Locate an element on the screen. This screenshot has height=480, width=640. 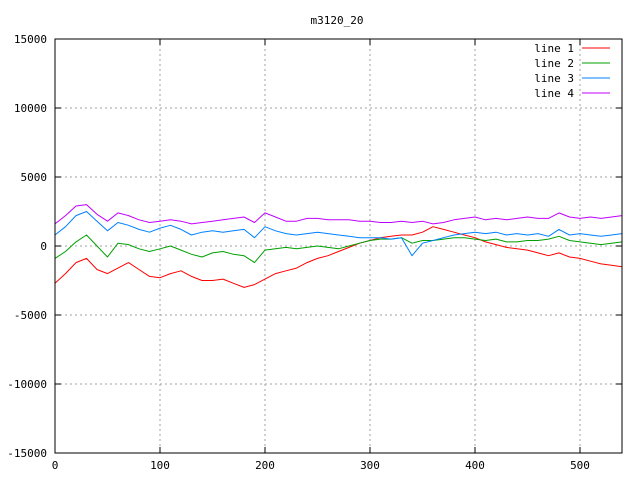
x-tick-label: 300 is located at coordinates (370, 465).